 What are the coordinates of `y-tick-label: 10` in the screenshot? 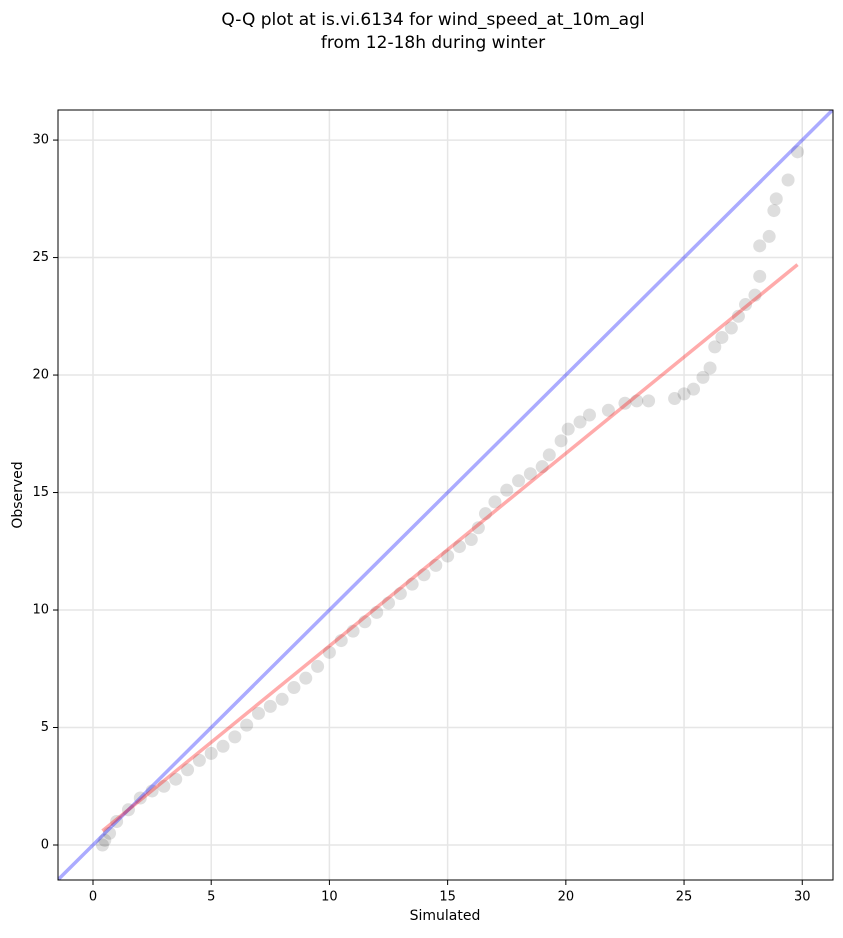 It's located at (40, 610).